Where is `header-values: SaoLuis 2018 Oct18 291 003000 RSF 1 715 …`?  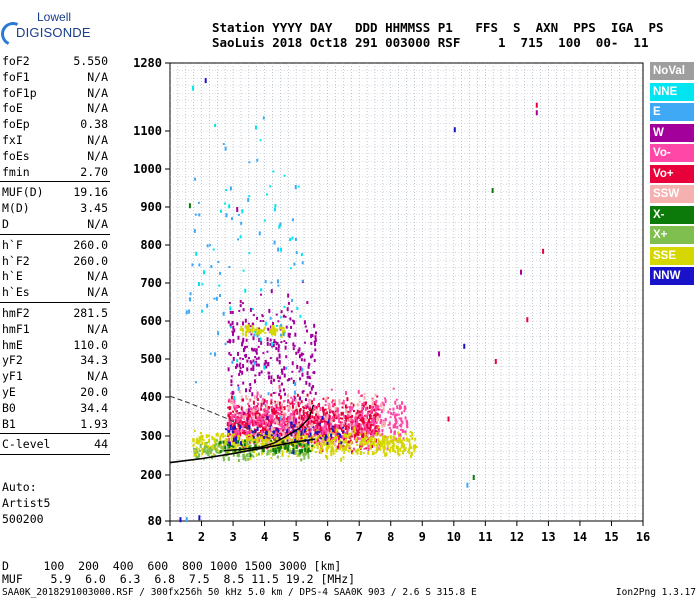
header-values: SaoLuis 2018 Oct18 291 003000 RSF 1 715 … is located at coordinates (430, 42).